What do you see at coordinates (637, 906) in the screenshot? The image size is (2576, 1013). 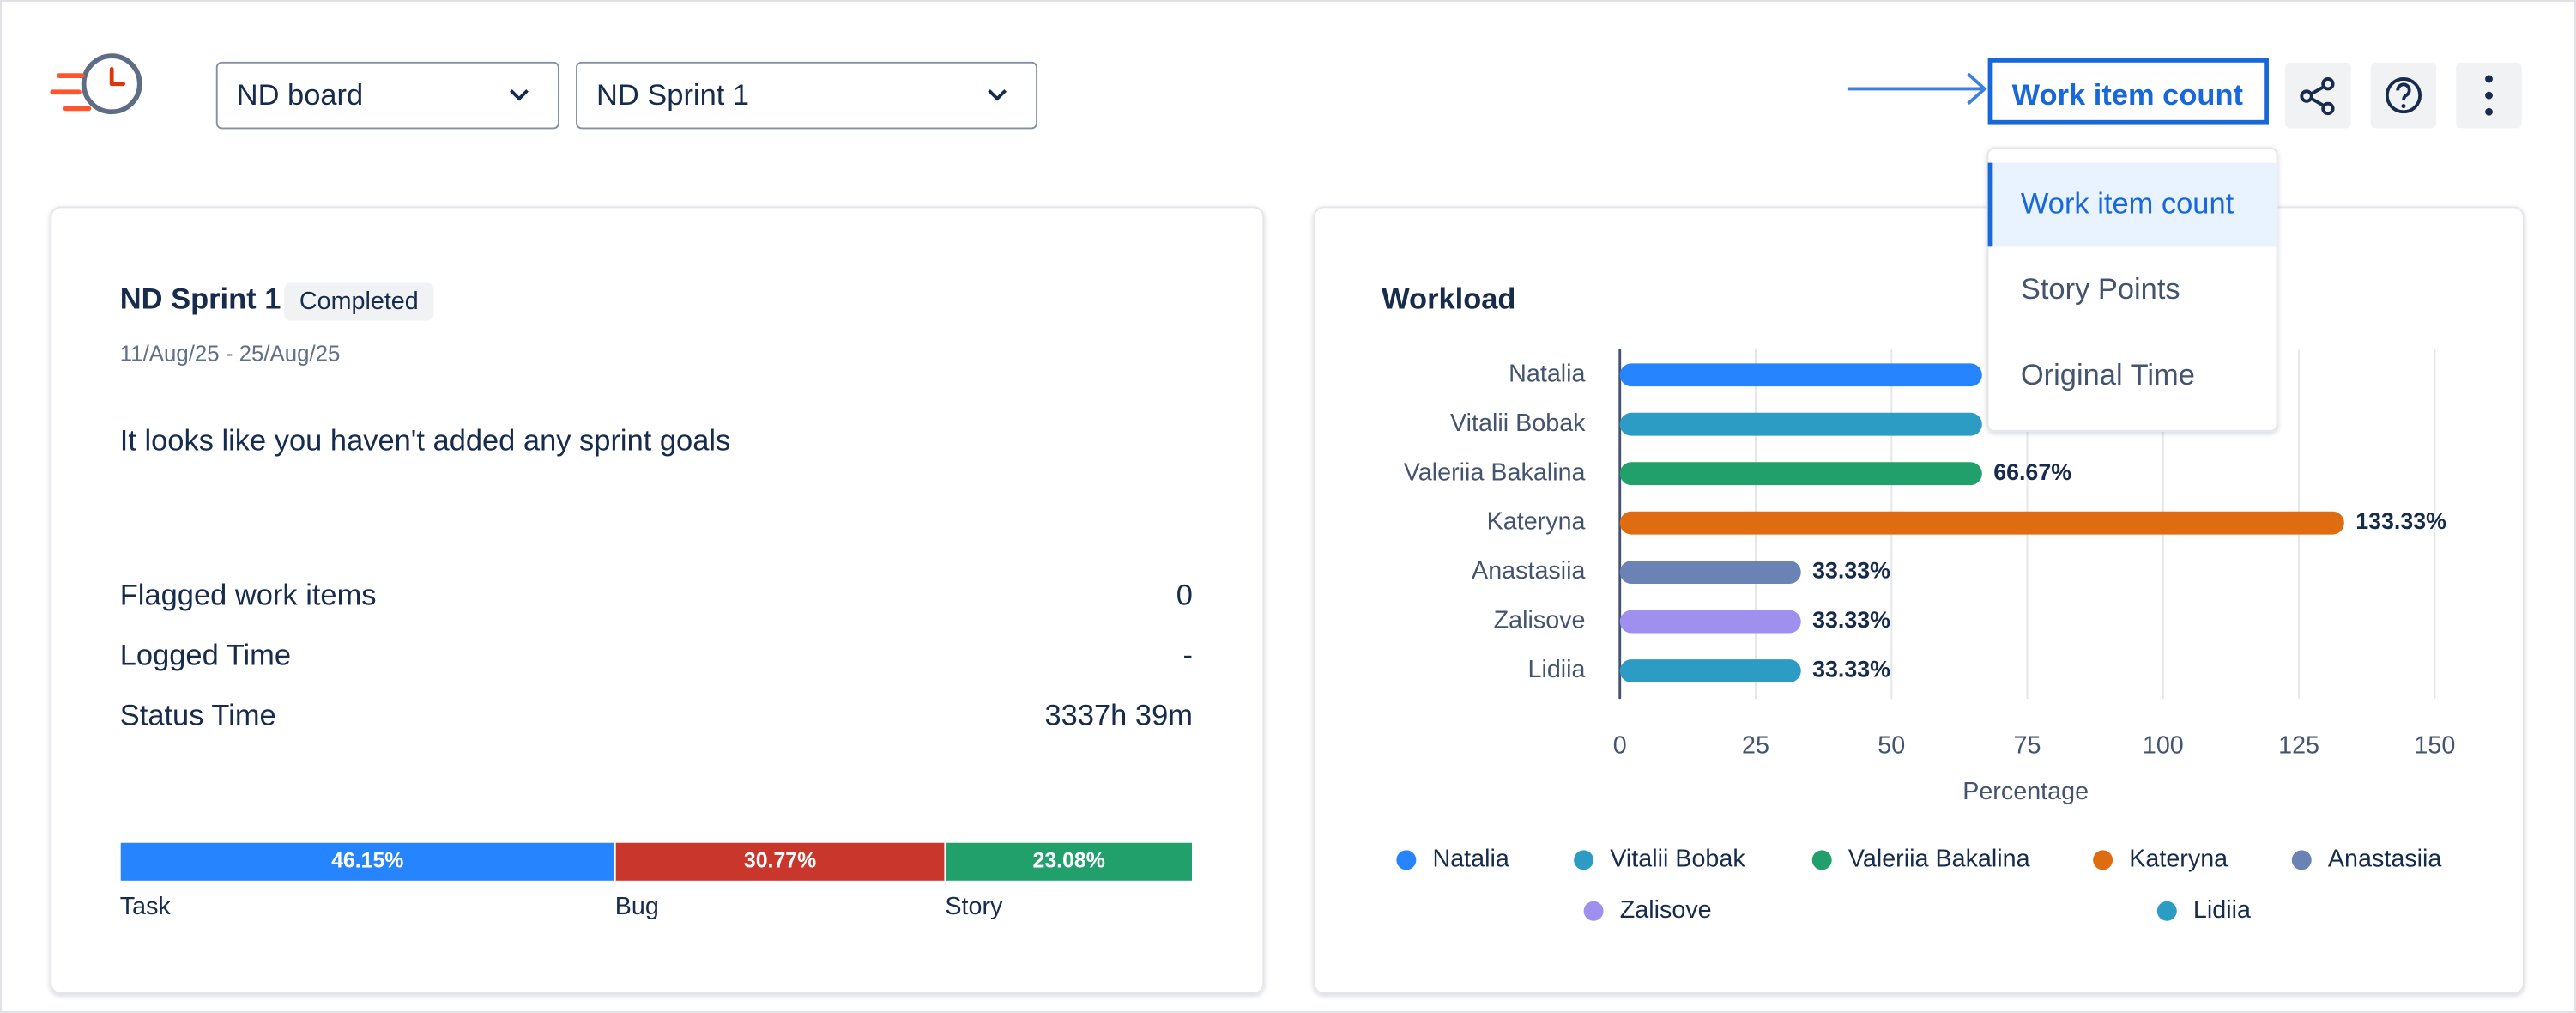 I see `segment-category: Bug` at bounding box center [637, 906].